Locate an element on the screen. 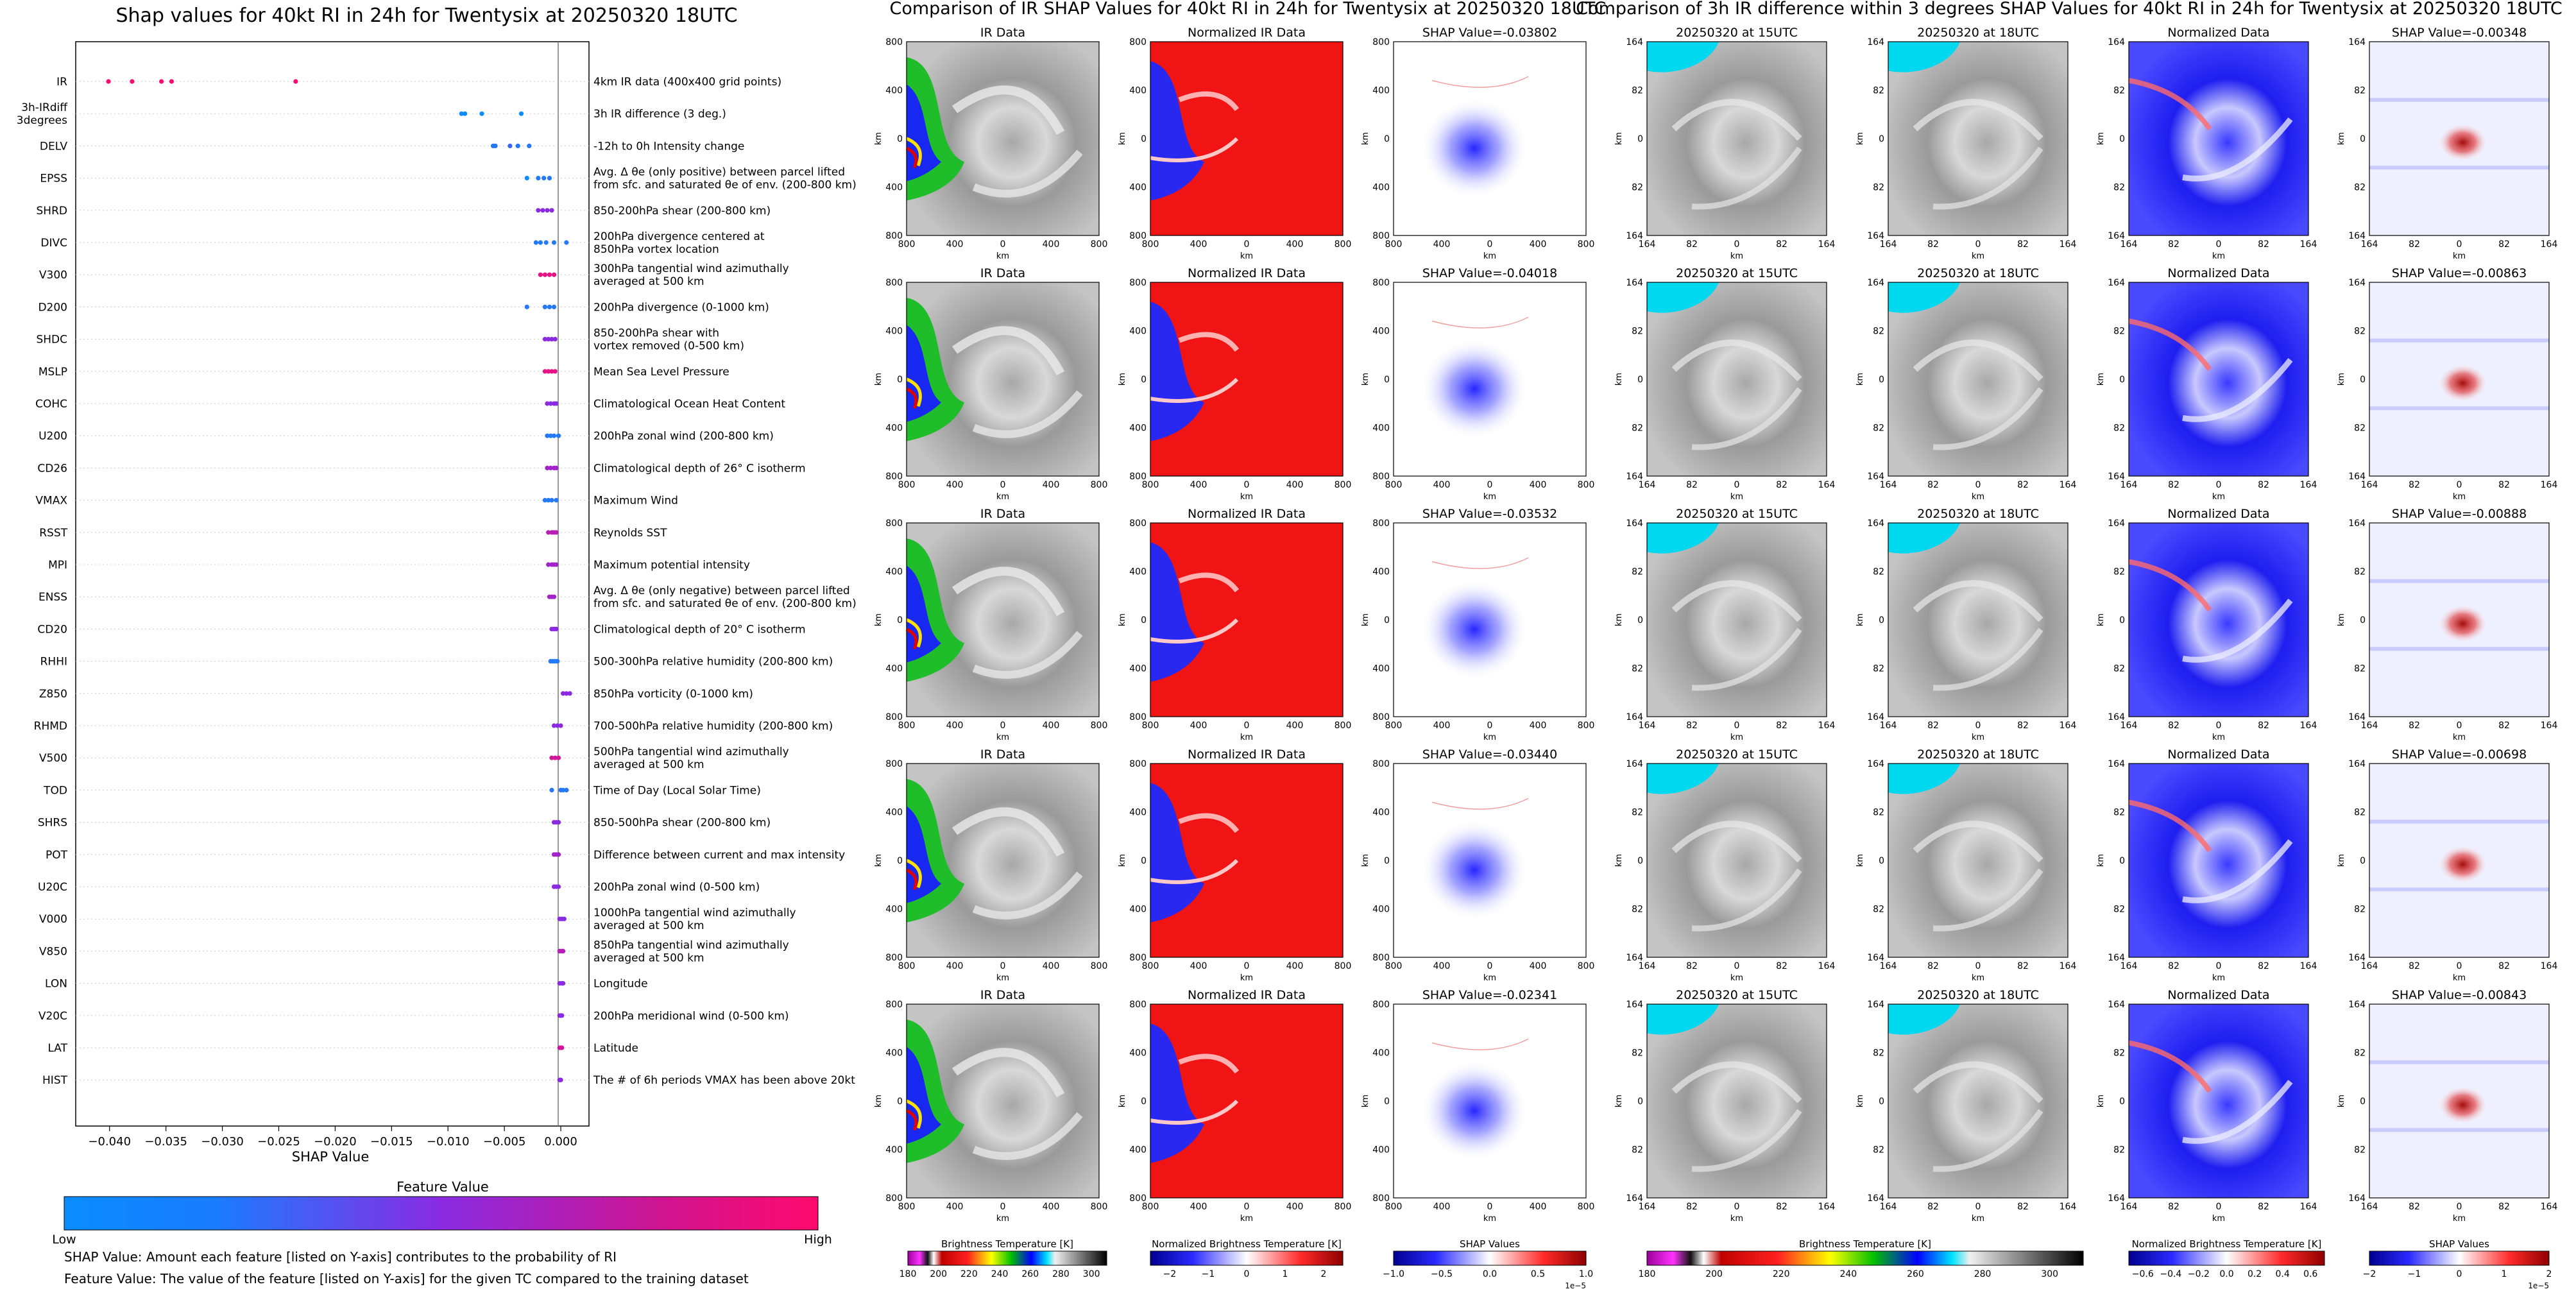 This screenshot has width=2576, height=1289. panel-title: SHAP Value=-0.03440 is located at coordinates (1489, 755).